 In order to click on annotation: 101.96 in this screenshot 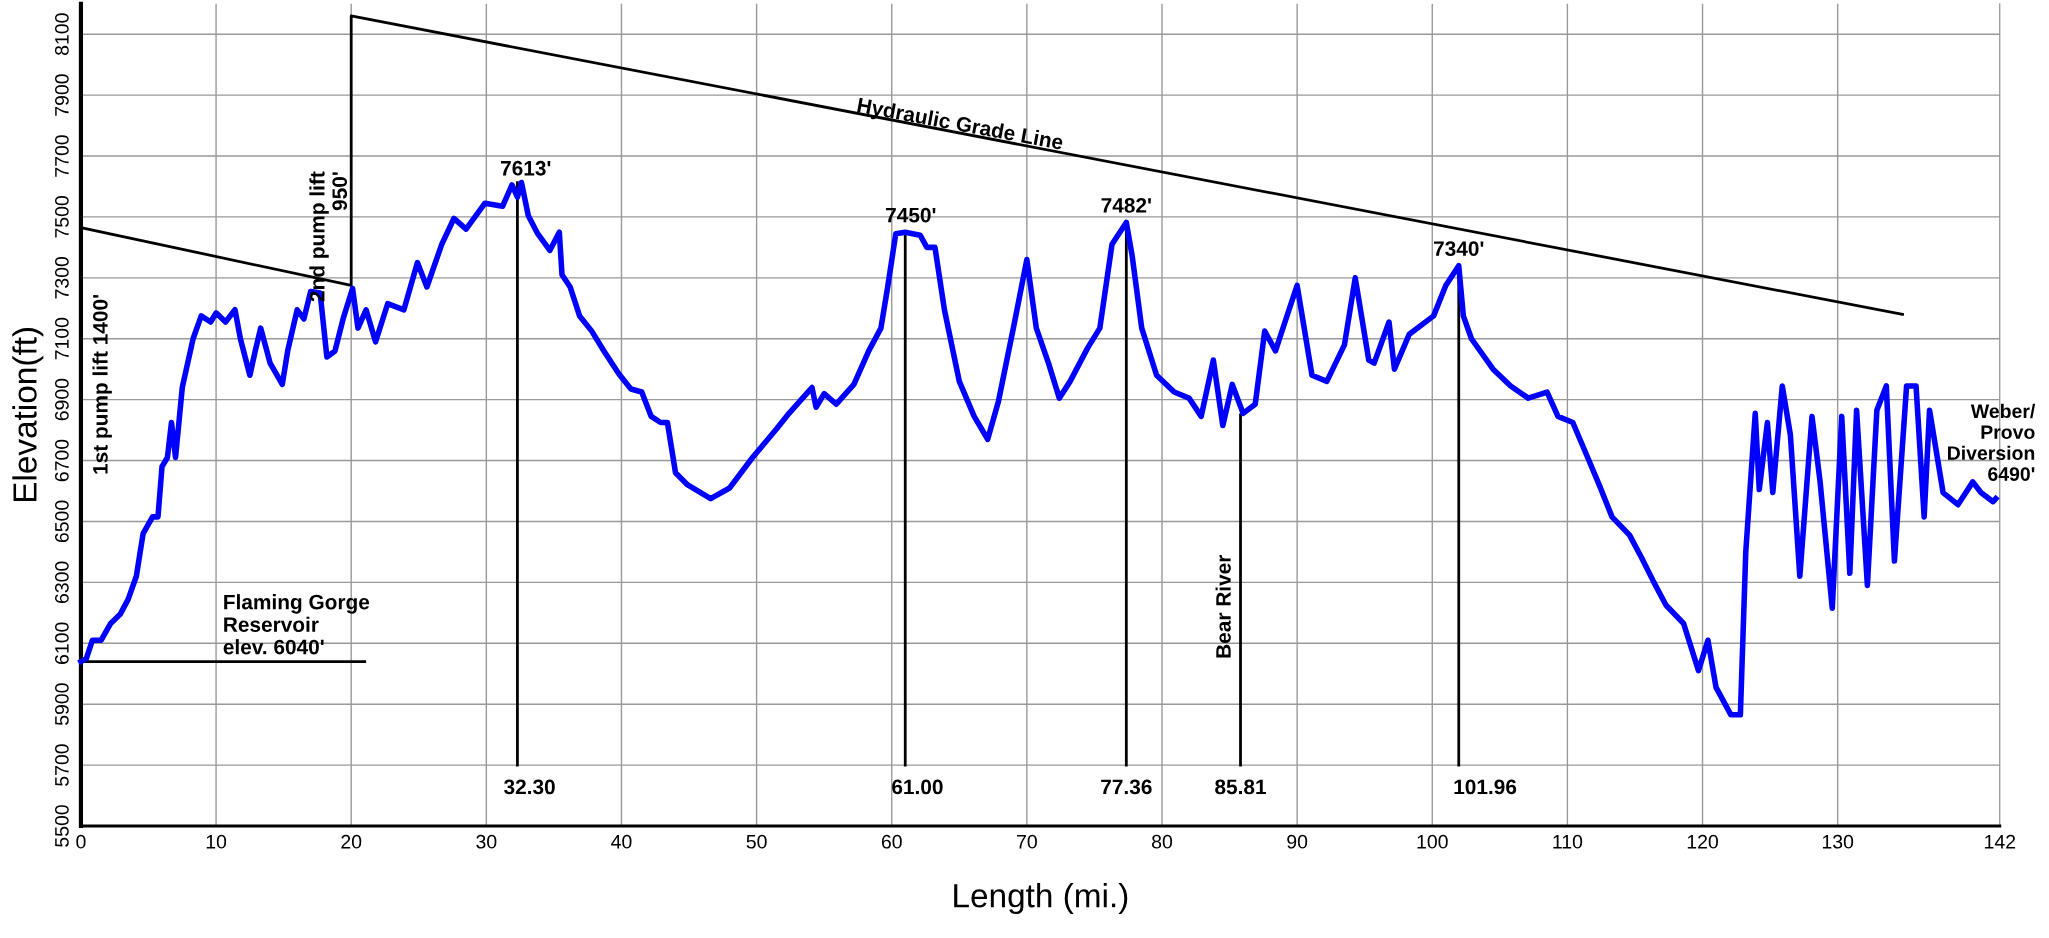, I will do `click(1485, 787)`.